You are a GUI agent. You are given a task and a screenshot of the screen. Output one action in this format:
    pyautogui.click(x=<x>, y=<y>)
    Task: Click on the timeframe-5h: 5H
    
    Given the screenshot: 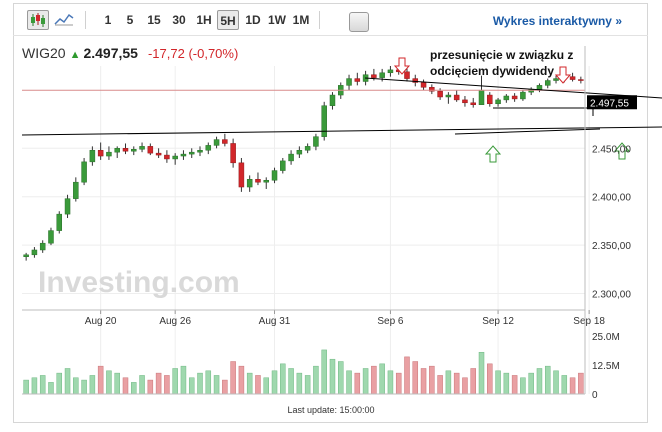 What is the action you would take?
    pyautogui.click(x=228, y=20)
    